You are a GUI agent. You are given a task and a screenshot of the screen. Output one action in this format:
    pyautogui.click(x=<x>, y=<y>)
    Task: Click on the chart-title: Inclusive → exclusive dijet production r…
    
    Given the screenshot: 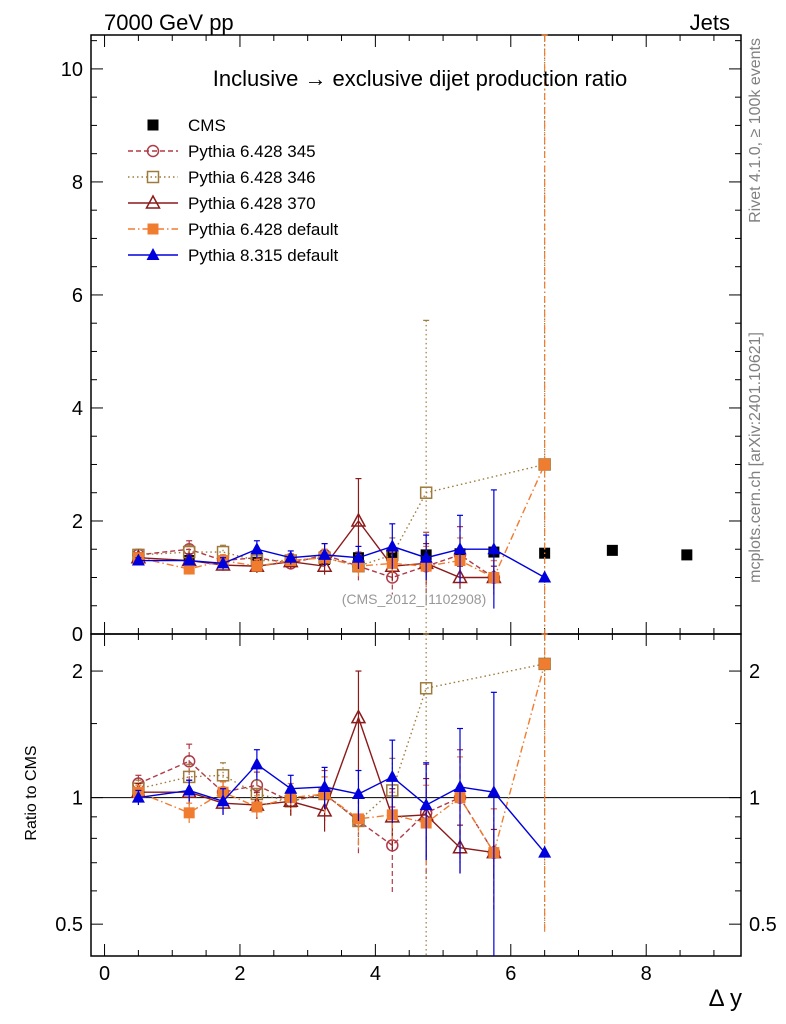 What is the action you would take?
    pyautogui.click(x=420, y=78)
    